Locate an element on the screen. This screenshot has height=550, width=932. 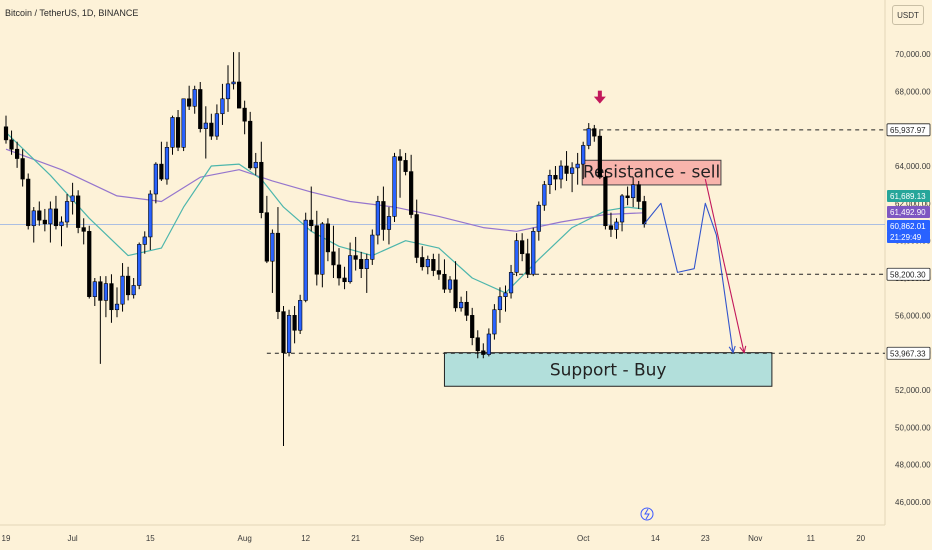
x-tick-label: Oct is located at coordinates (583, 538).